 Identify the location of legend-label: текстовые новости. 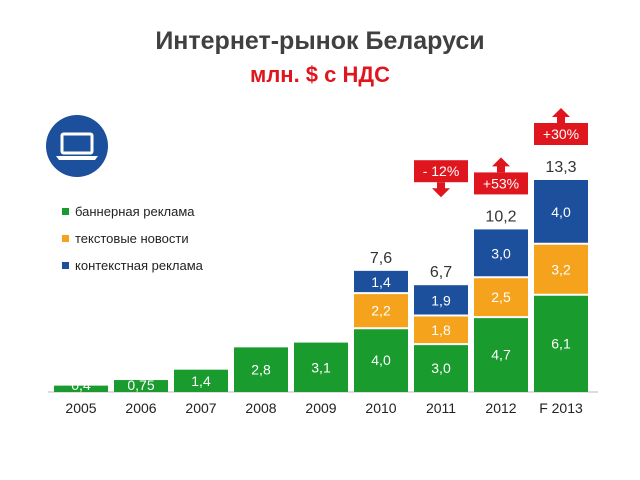
(132, 238).